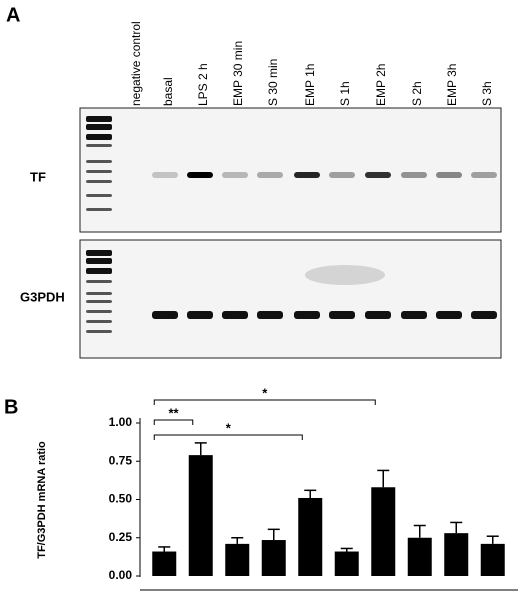 The width and height of the screenshot is (520, 595). Describe the element at coordinates (42, 500) in the screenshot. I see `y-axis-label: TF/G3PDH mRNA ratio` at that location.